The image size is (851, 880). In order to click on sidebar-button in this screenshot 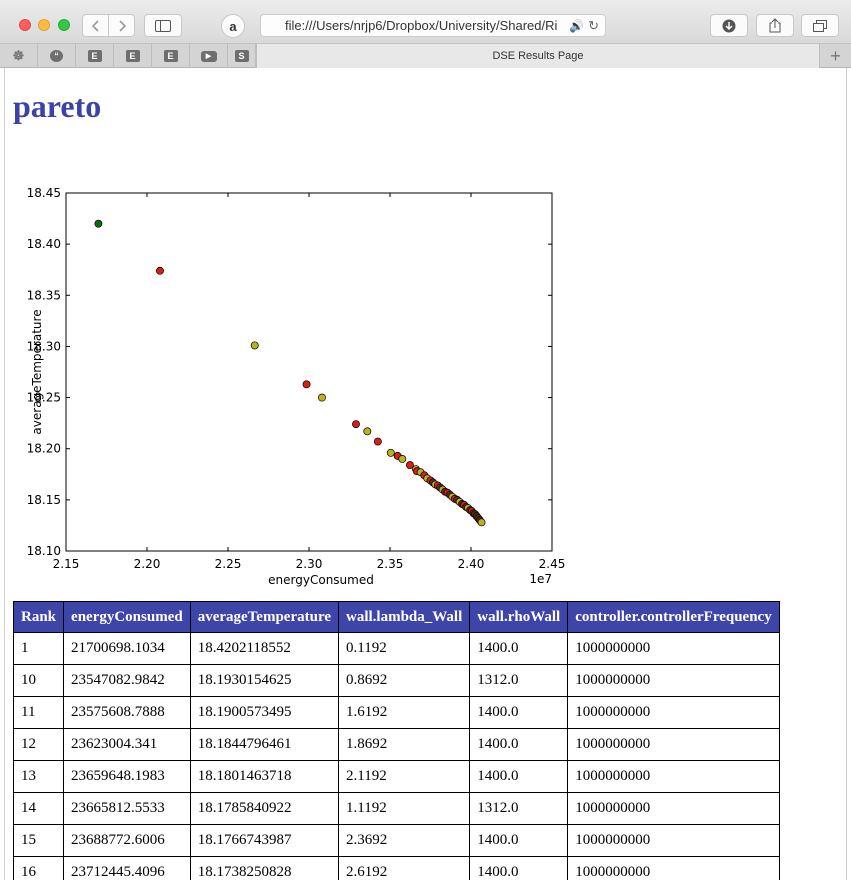, I will do `click(163, 25)`.